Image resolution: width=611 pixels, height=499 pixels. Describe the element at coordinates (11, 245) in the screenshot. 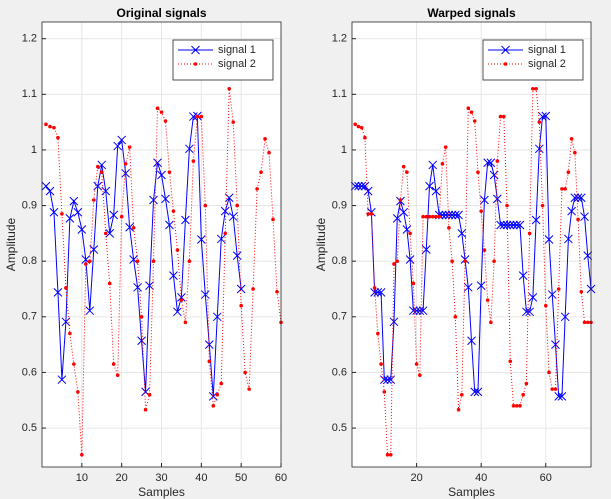

I see `y-axis-label: Amplitude` at that location.